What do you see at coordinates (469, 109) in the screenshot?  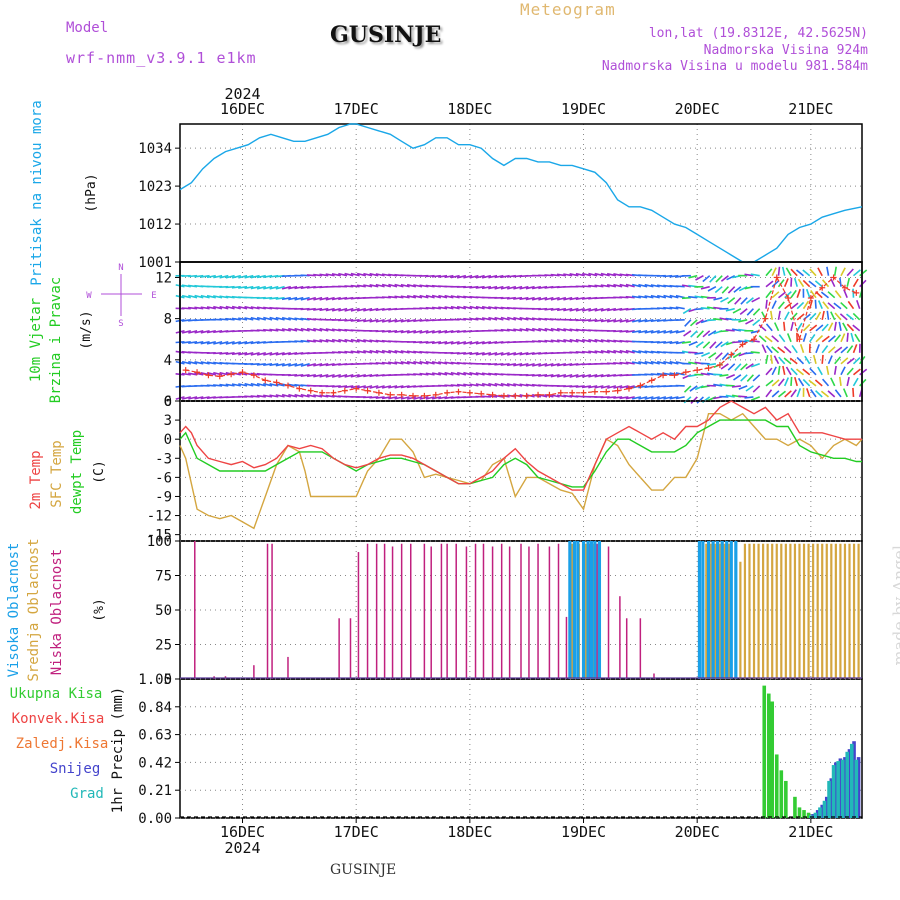 I see `top-date-label: 18DEC` at bounding box center [469, 109].